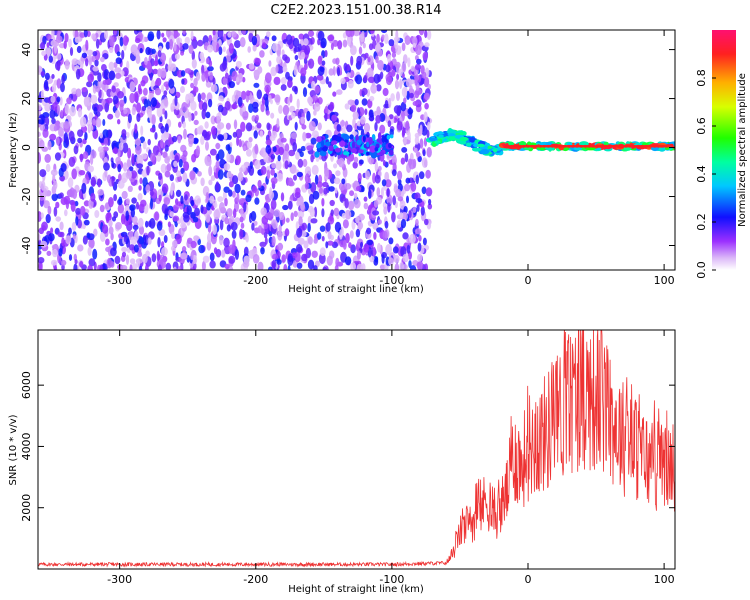 Image resolution: width=750 pixels, height=600 pixels. What do you see at coordinates (701, 270) in the screenshot?
I see `colorbar-tick-label: 0.0` at bounding box center [701, 270].